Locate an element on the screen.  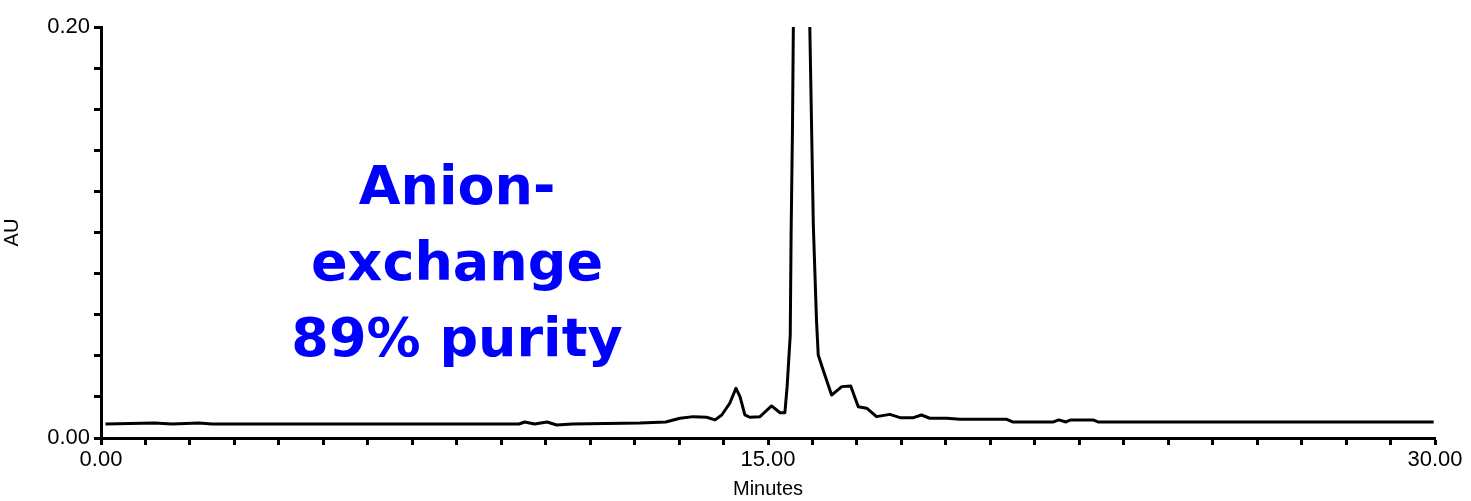
x-tick-label: 0.00 is located at coordinates (101, 459).